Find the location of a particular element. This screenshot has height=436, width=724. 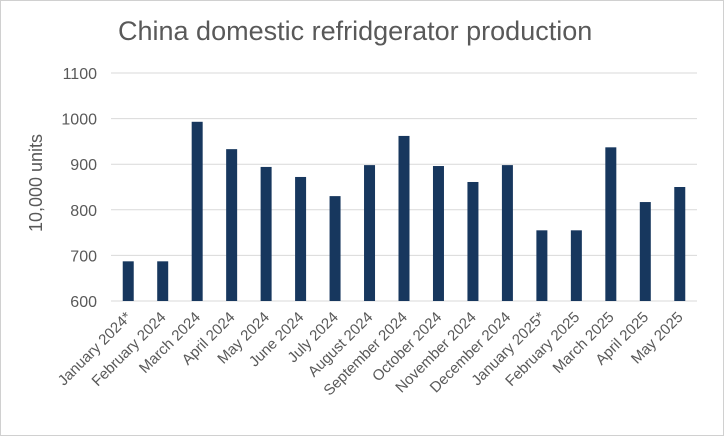

y-tick-label: 1000 is located at coordinates (79, 120).